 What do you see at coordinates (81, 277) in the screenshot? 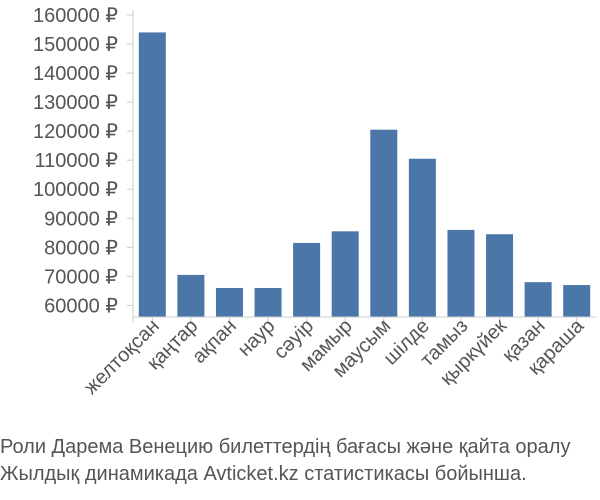
I see `y-tick-label: 70000 ₽` at bounding box center [81, 277].